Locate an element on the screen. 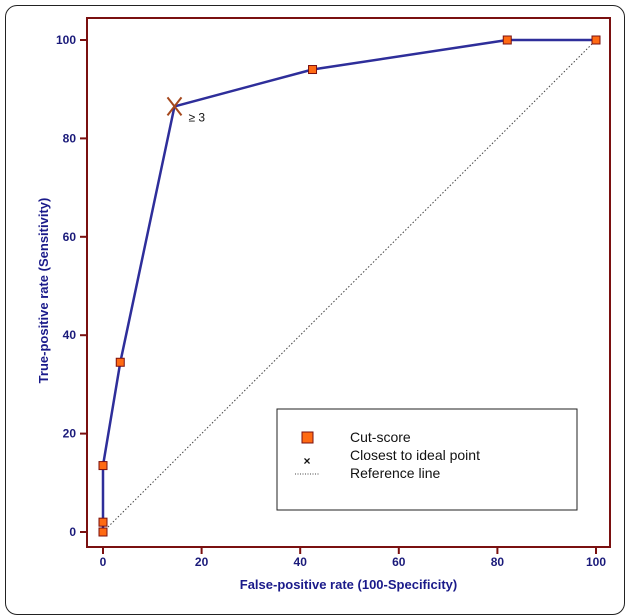 This screenshot has width=634, height=615. y-tick-label-60: 60 is located at coordinates (70, 237).